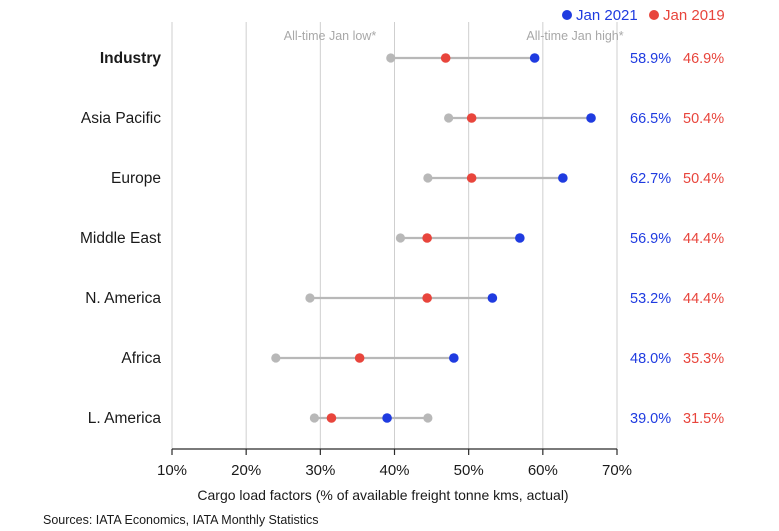 The image size is (779, 531). I want to click on all-time-low-point-industry, so click(391, 58).